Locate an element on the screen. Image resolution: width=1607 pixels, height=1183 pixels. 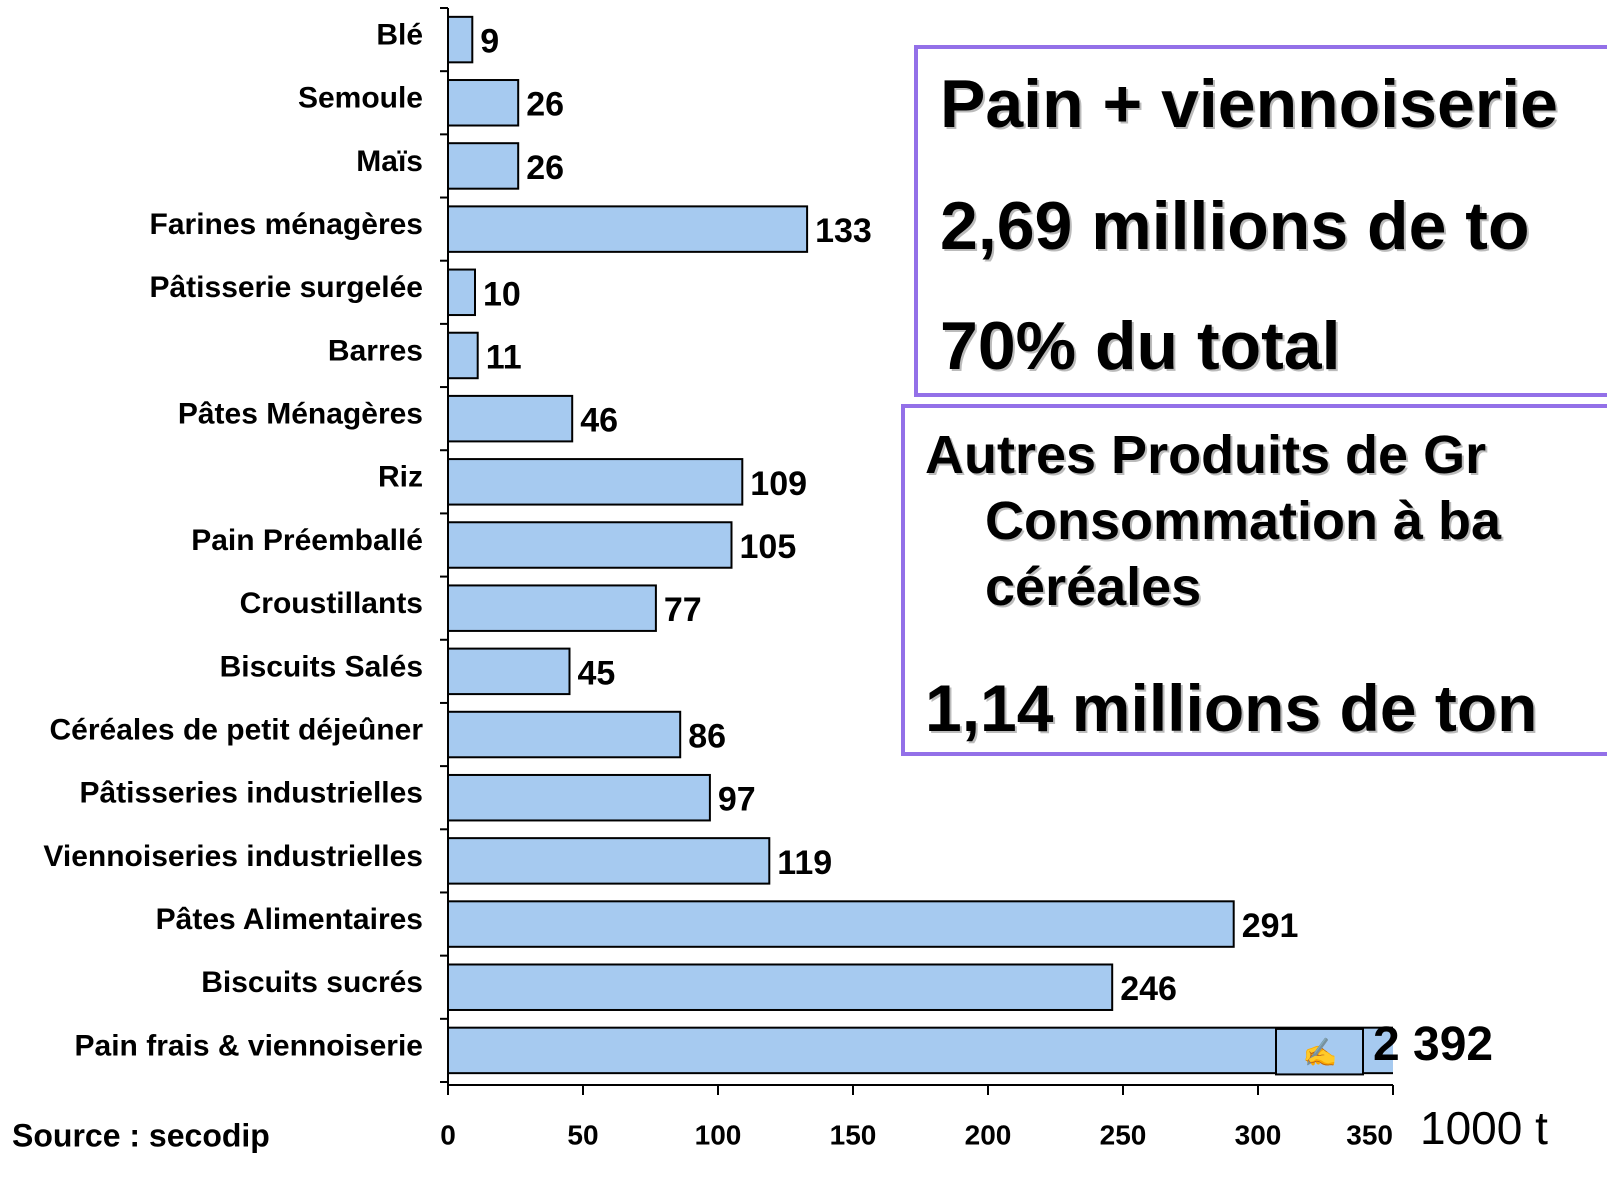
y-tick-label: Riz is located at coordinates (400, 477).